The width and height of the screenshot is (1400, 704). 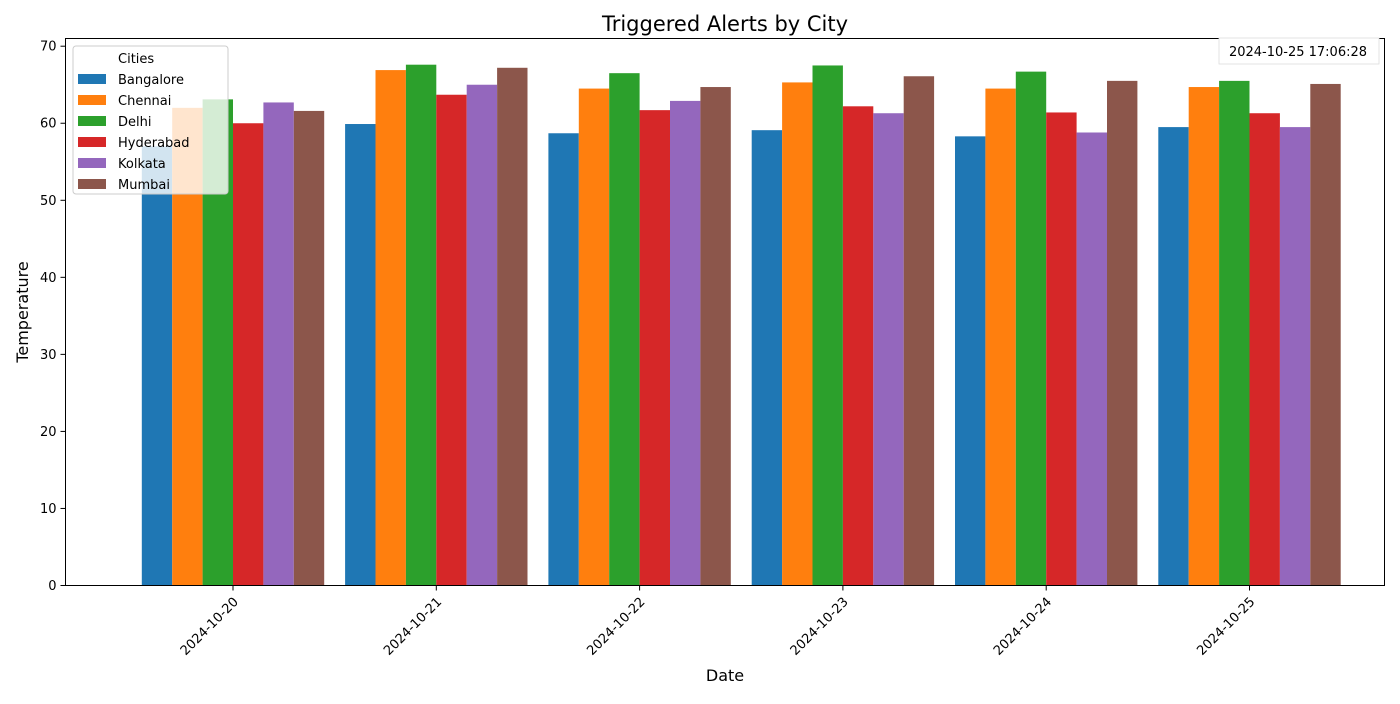 I want to click on legend-swatch-chennai, so click(x=92, y=100).